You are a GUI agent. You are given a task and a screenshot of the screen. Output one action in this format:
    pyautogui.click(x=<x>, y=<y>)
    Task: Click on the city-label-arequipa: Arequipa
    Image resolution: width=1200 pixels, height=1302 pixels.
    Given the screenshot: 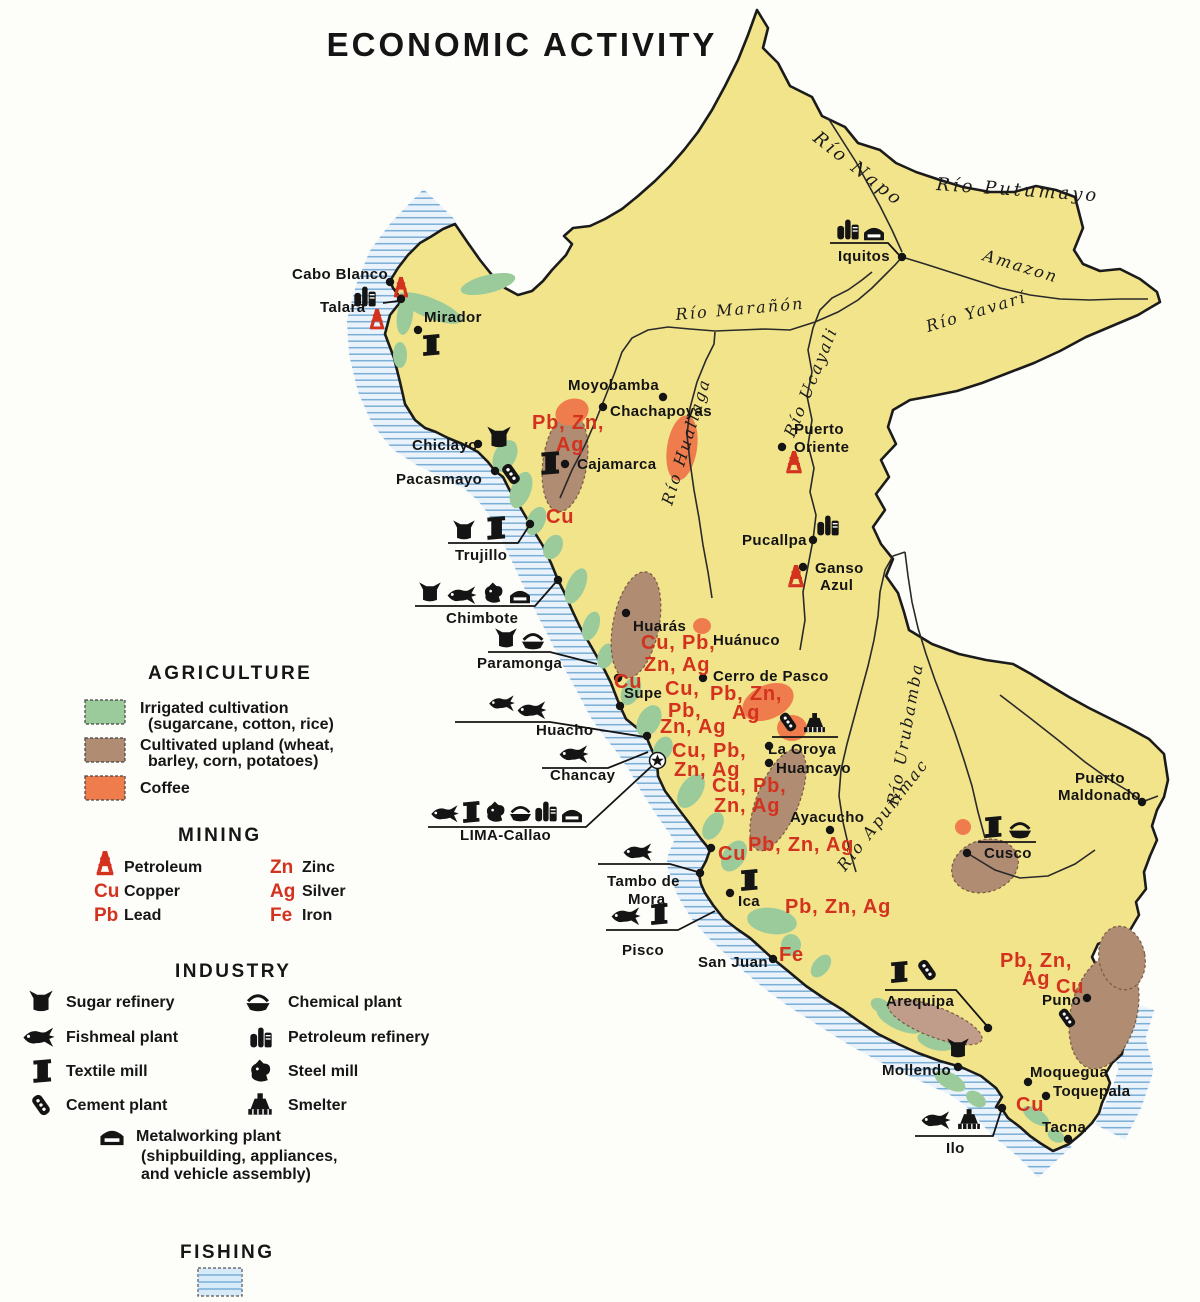 What is the action you would take?
    pyautogui.click(x=920, y=1001)
    